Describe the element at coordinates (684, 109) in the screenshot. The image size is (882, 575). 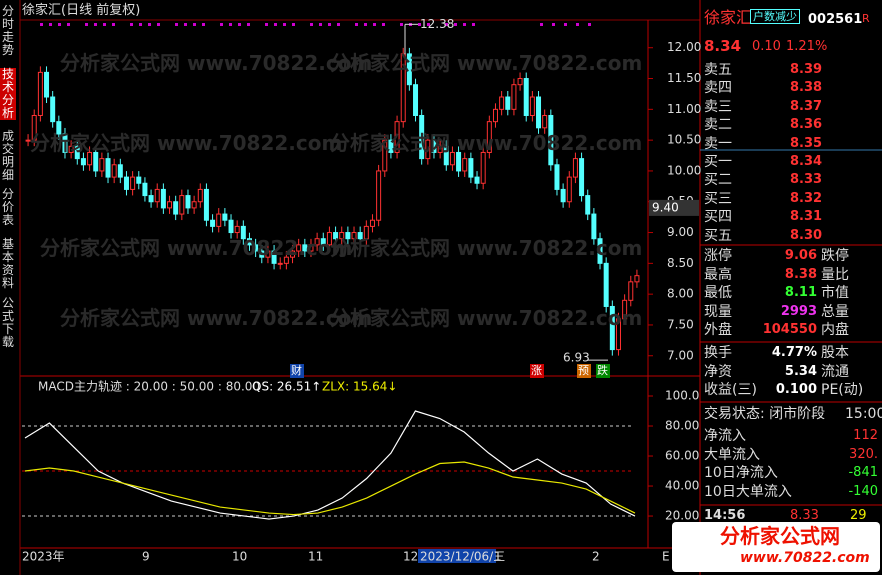
I see `y-tick-label: 11.00` at that location.